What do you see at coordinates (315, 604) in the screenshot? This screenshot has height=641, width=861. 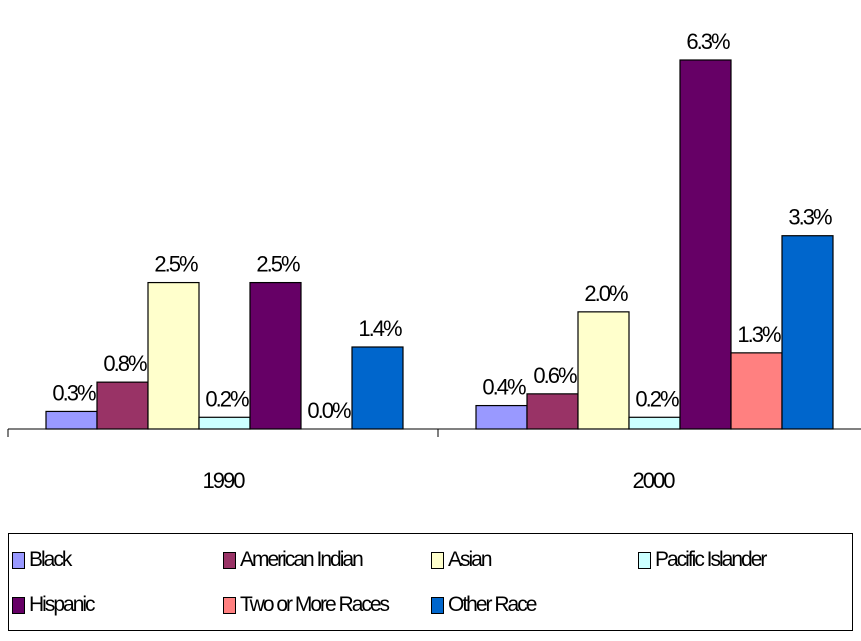 I see `legend-label: Two or More Races` at bounding box center [315, 604].